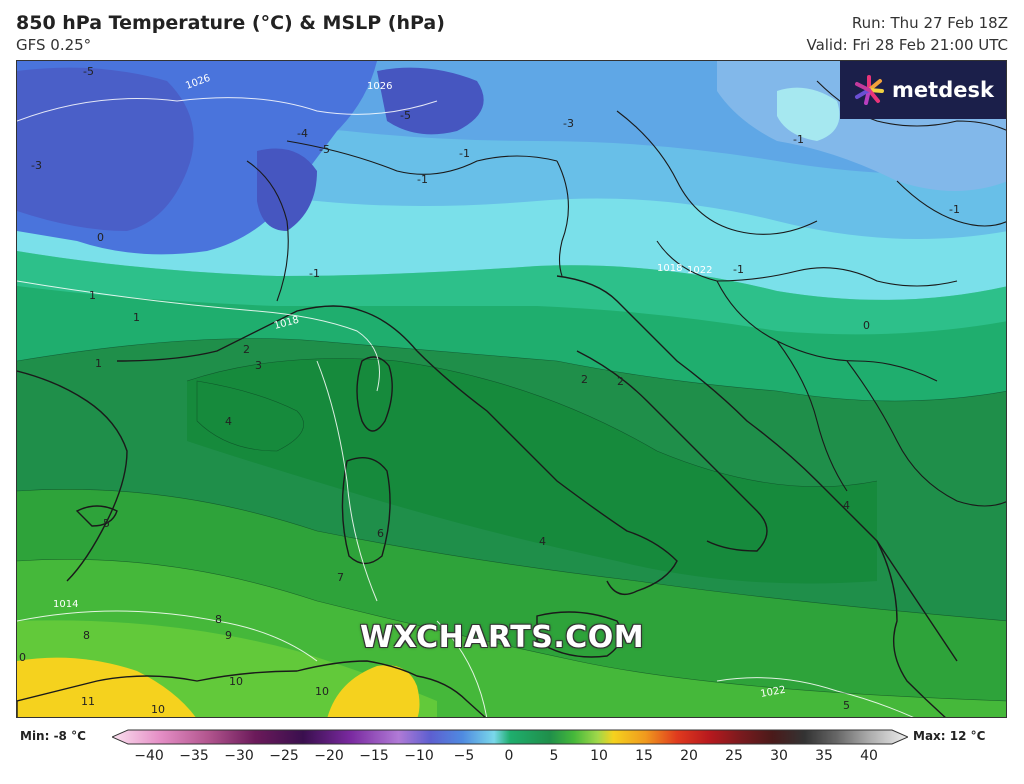  What do you see at coordinates (149, 756) in the screenshot?
I see `scale-tick: −40` at bounding box center [149, 756].